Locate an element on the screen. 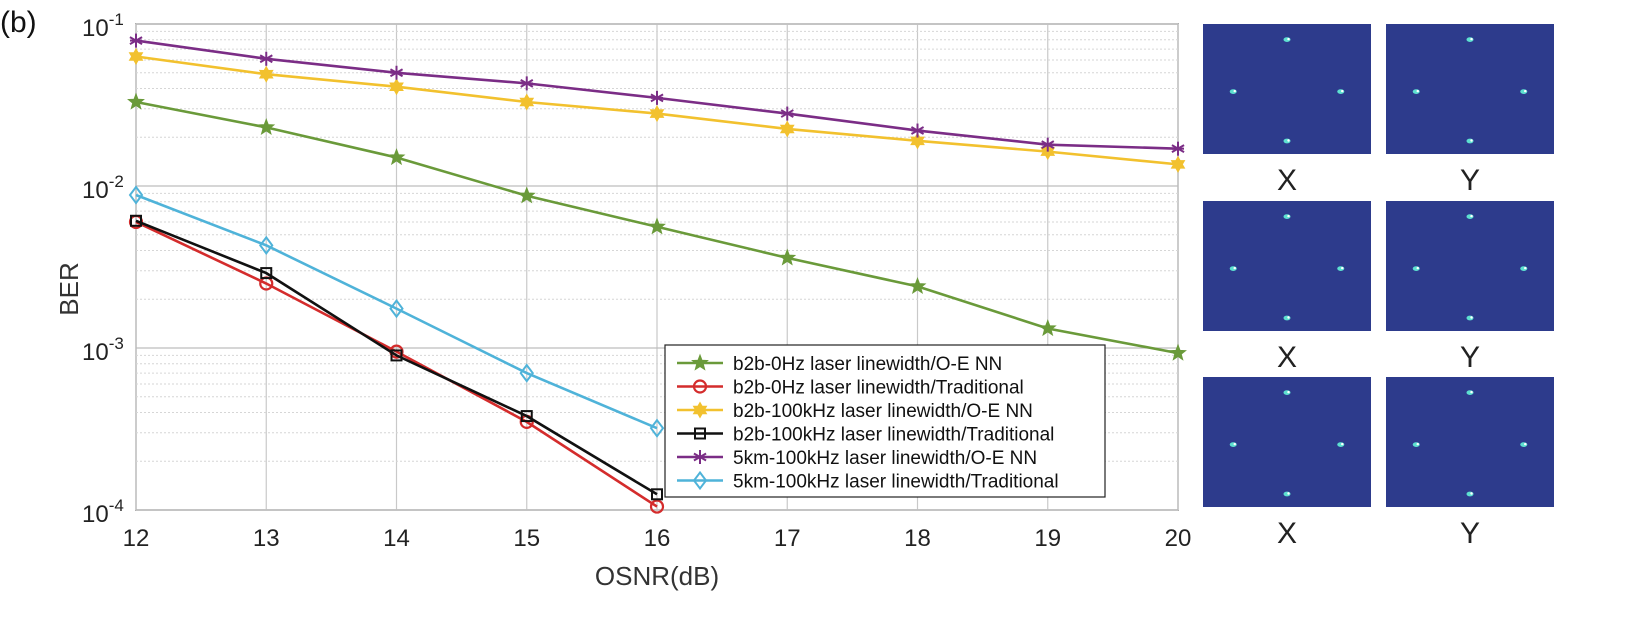 The width and height of the screenshot is (1651, 627). legend-label: b2b-0Hz laser linewidth/Traditional is located at coordinates (878, 388).